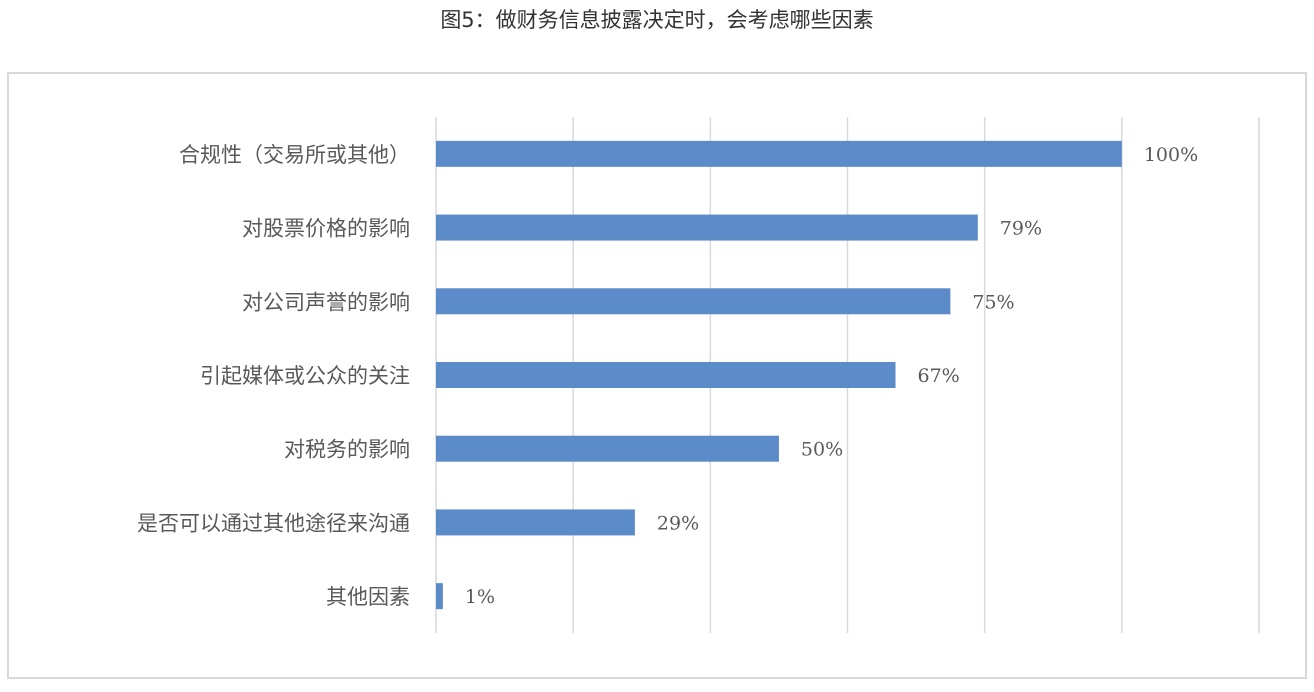  What do you see at coordinates (273, 523) in the screenshot?
I see `category-label: 是否可以通过其他途径来沟通` at bounding box center [273, 523].